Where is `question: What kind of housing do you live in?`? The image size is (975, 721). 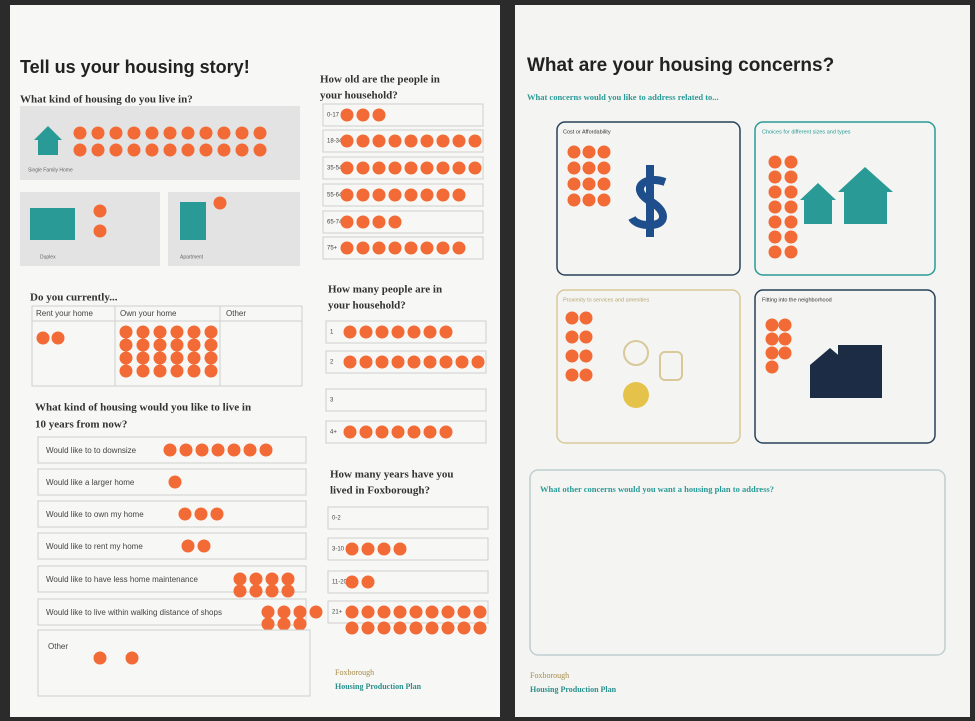 question: What kind of housing do you live in? is located at coordinates (106, 100).